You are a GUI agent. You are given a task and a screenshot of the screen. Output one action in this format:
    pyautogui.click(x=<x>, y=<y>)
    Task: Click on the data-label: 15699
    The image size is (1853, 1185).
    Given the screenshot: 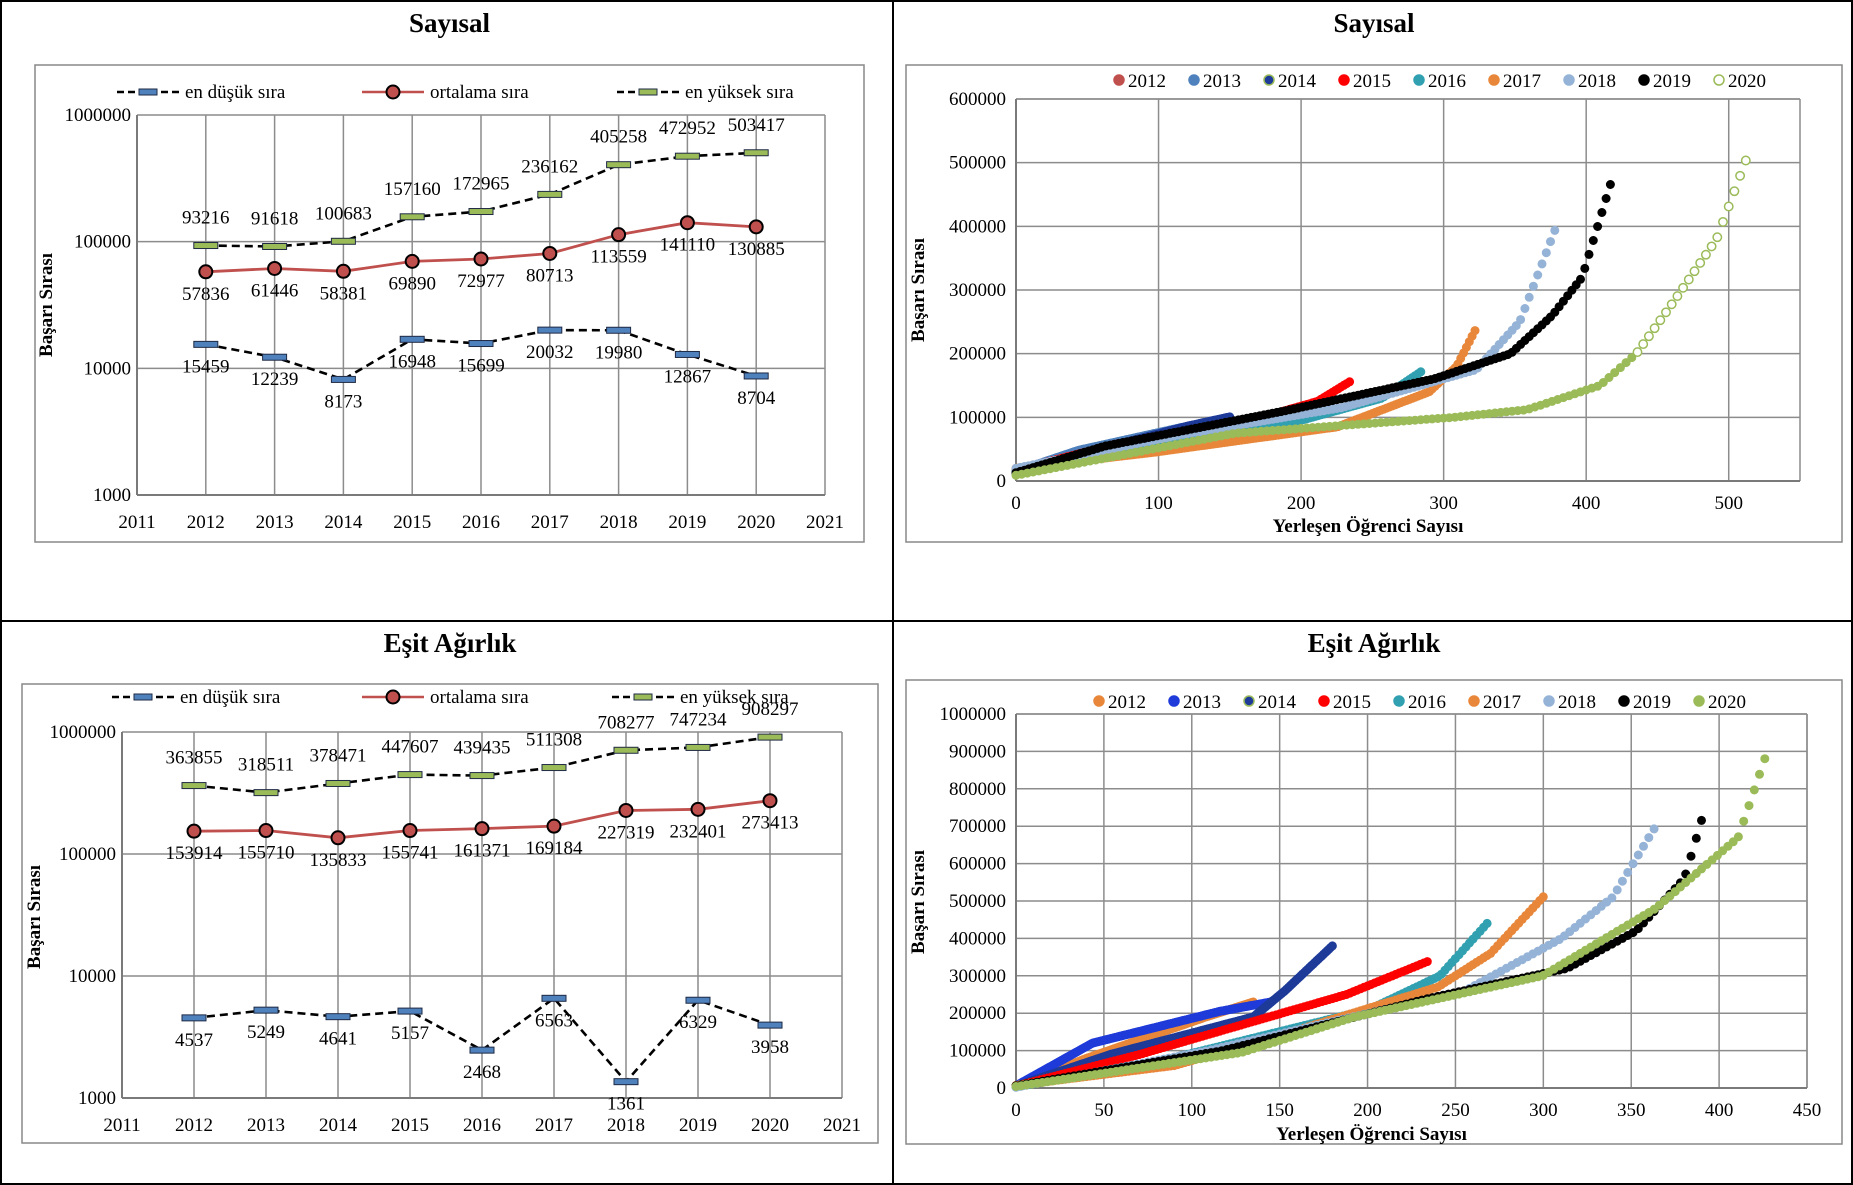 What is the action you would take?
    pyautogui.click(x=481, y=366)
    